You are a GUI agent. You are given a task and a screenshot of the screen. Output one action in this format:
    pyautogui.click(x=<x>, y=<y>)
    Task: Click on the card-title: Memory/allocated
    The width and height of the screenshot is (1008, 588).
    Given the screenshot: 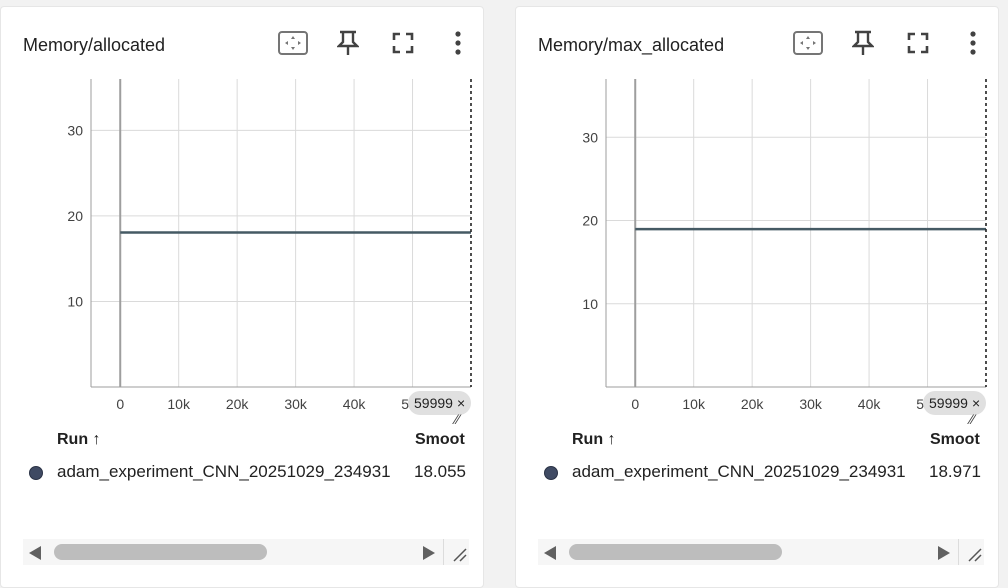 What is the action you would take?
    pyautogui.click(x=94, y=45)
    